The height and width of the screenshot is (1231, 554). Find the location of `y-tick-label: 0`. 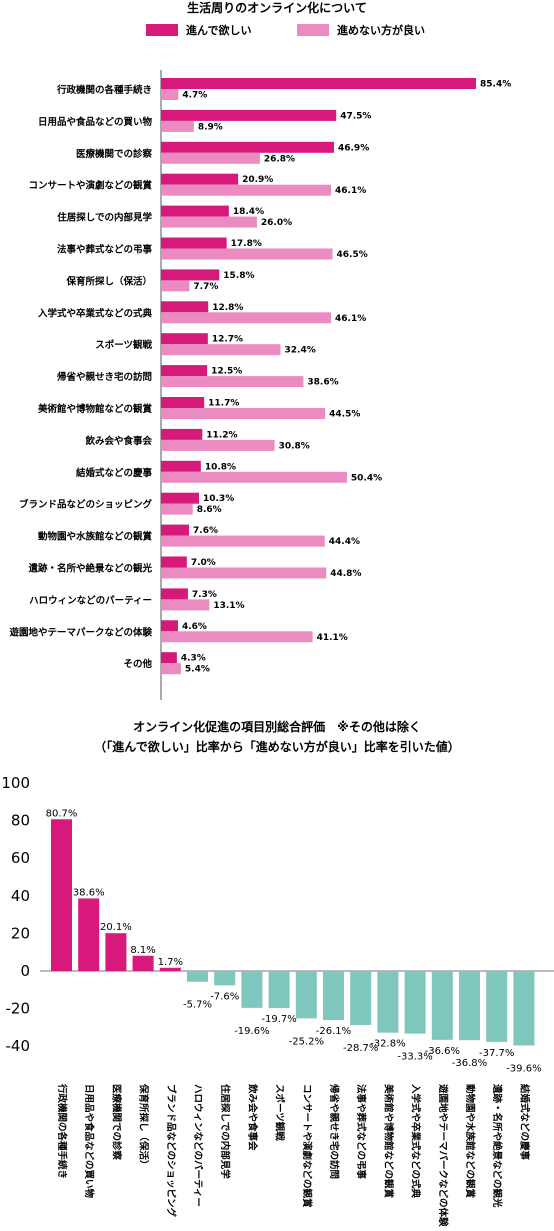

y-tick-label: 0 is located at coordinates (25, 971).